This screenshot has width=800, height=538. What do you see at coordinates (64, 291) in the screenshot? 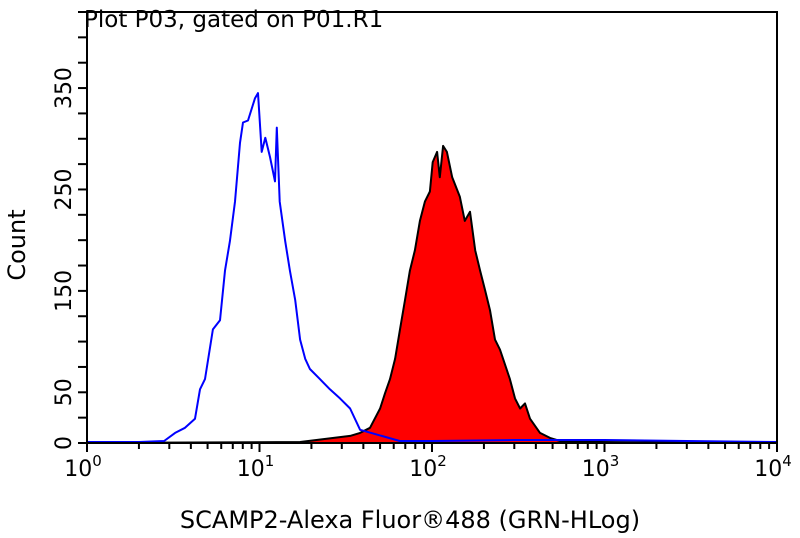
I see `y-tick-label: 150` at bounding box center [64, 291].